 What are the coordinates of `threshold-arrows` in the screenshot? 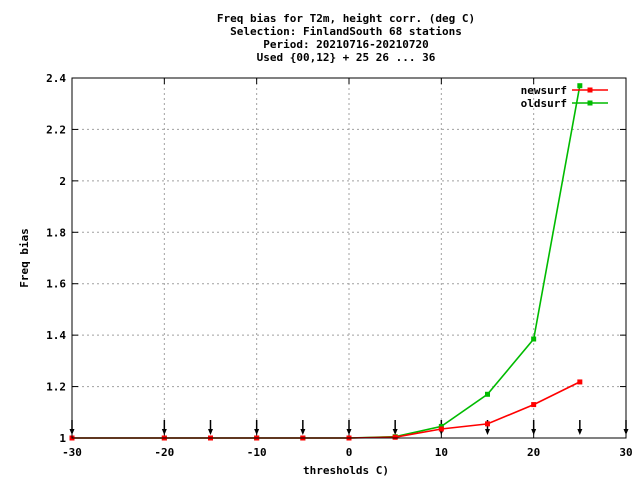 It's located at (349, 427).